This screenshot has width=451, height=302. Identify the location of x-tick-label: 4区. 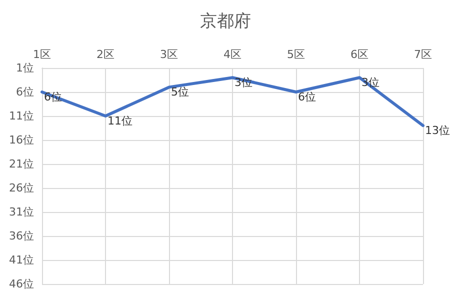
(233, 54).